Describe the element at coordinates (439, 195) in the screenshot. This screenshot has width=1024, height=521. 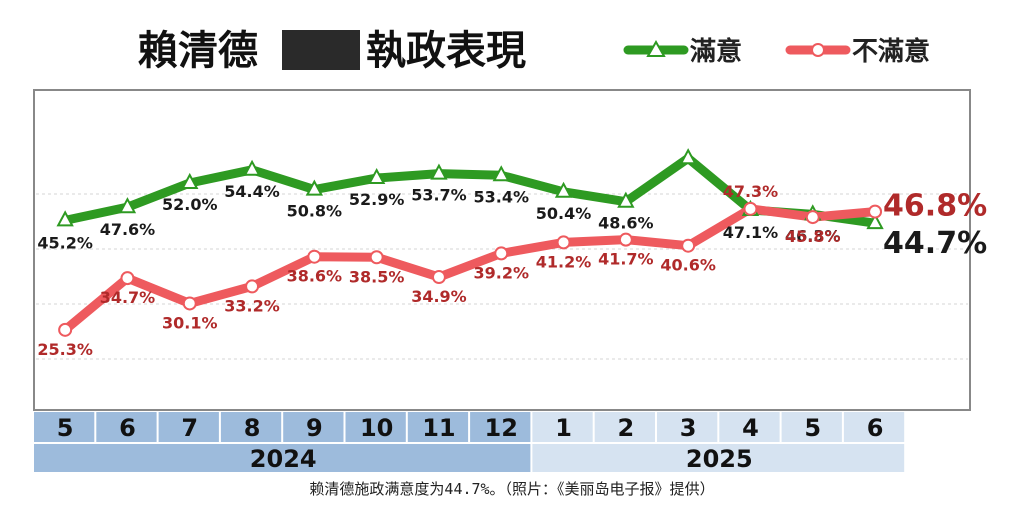
I see `satisfied-value-label: 53.7%` at that location.